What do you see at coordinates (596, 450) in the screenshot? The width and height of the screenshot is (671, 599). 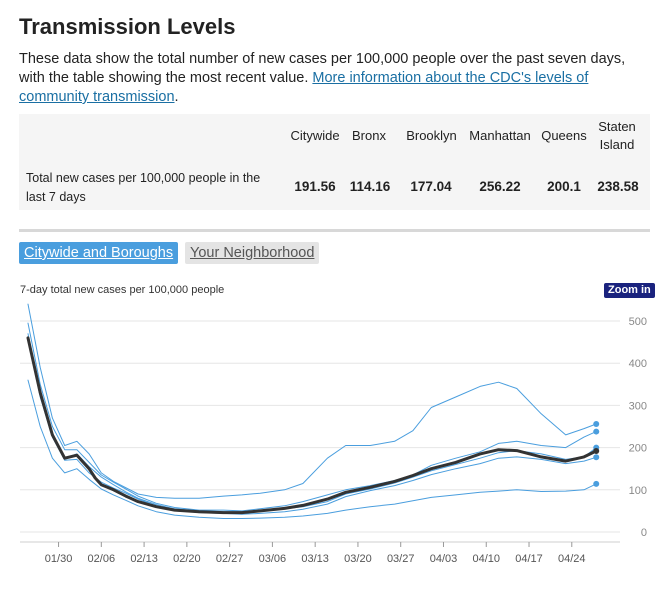 I see `series-endpoint-citywide` at bounding box center [596, 450].